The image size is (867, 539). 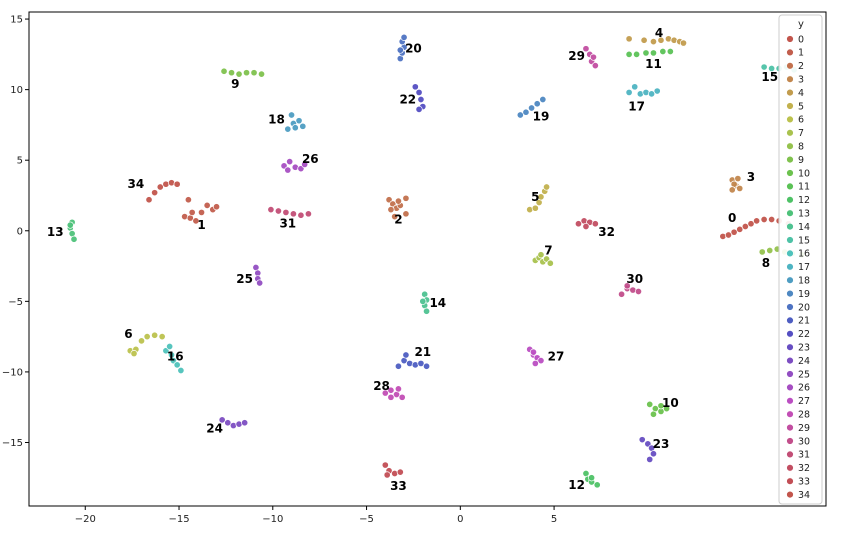 I want to click on y-tick-label: 0, so click(x=20, y=231).